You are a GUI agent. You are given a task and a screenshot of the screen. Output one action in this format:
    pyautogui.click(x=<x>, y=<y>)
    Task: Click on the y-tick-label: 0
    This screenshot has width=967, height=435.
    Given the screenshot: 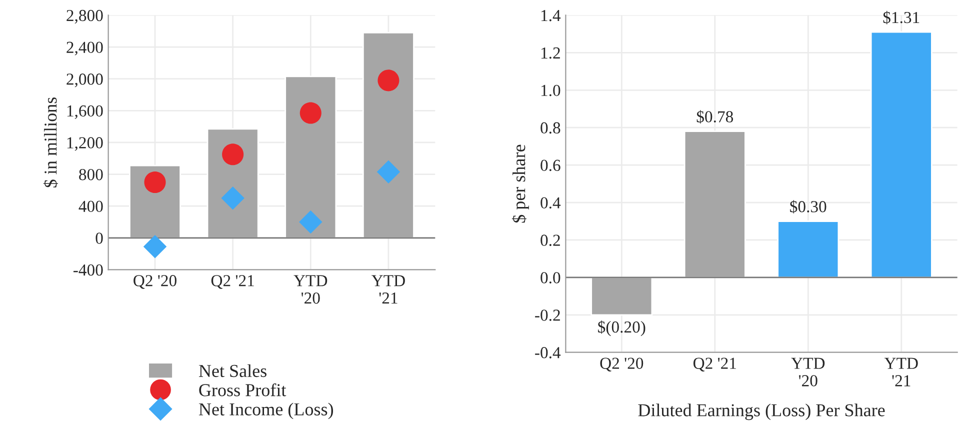 What is the action you would take?
    pyautogui.click(x=99, y=238)
    